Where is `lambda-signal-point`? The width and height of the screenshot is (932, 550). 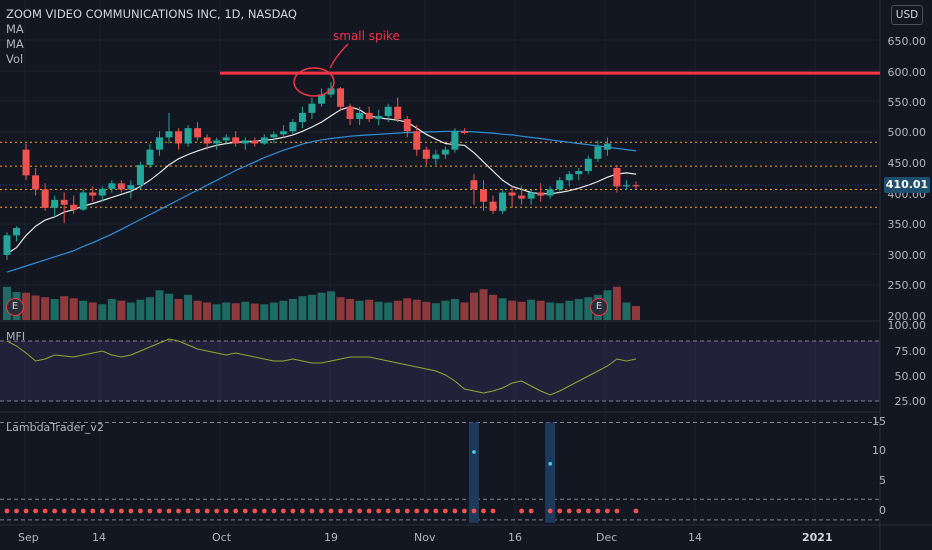 lambda-signal-point is located at coordinates (550, 464).